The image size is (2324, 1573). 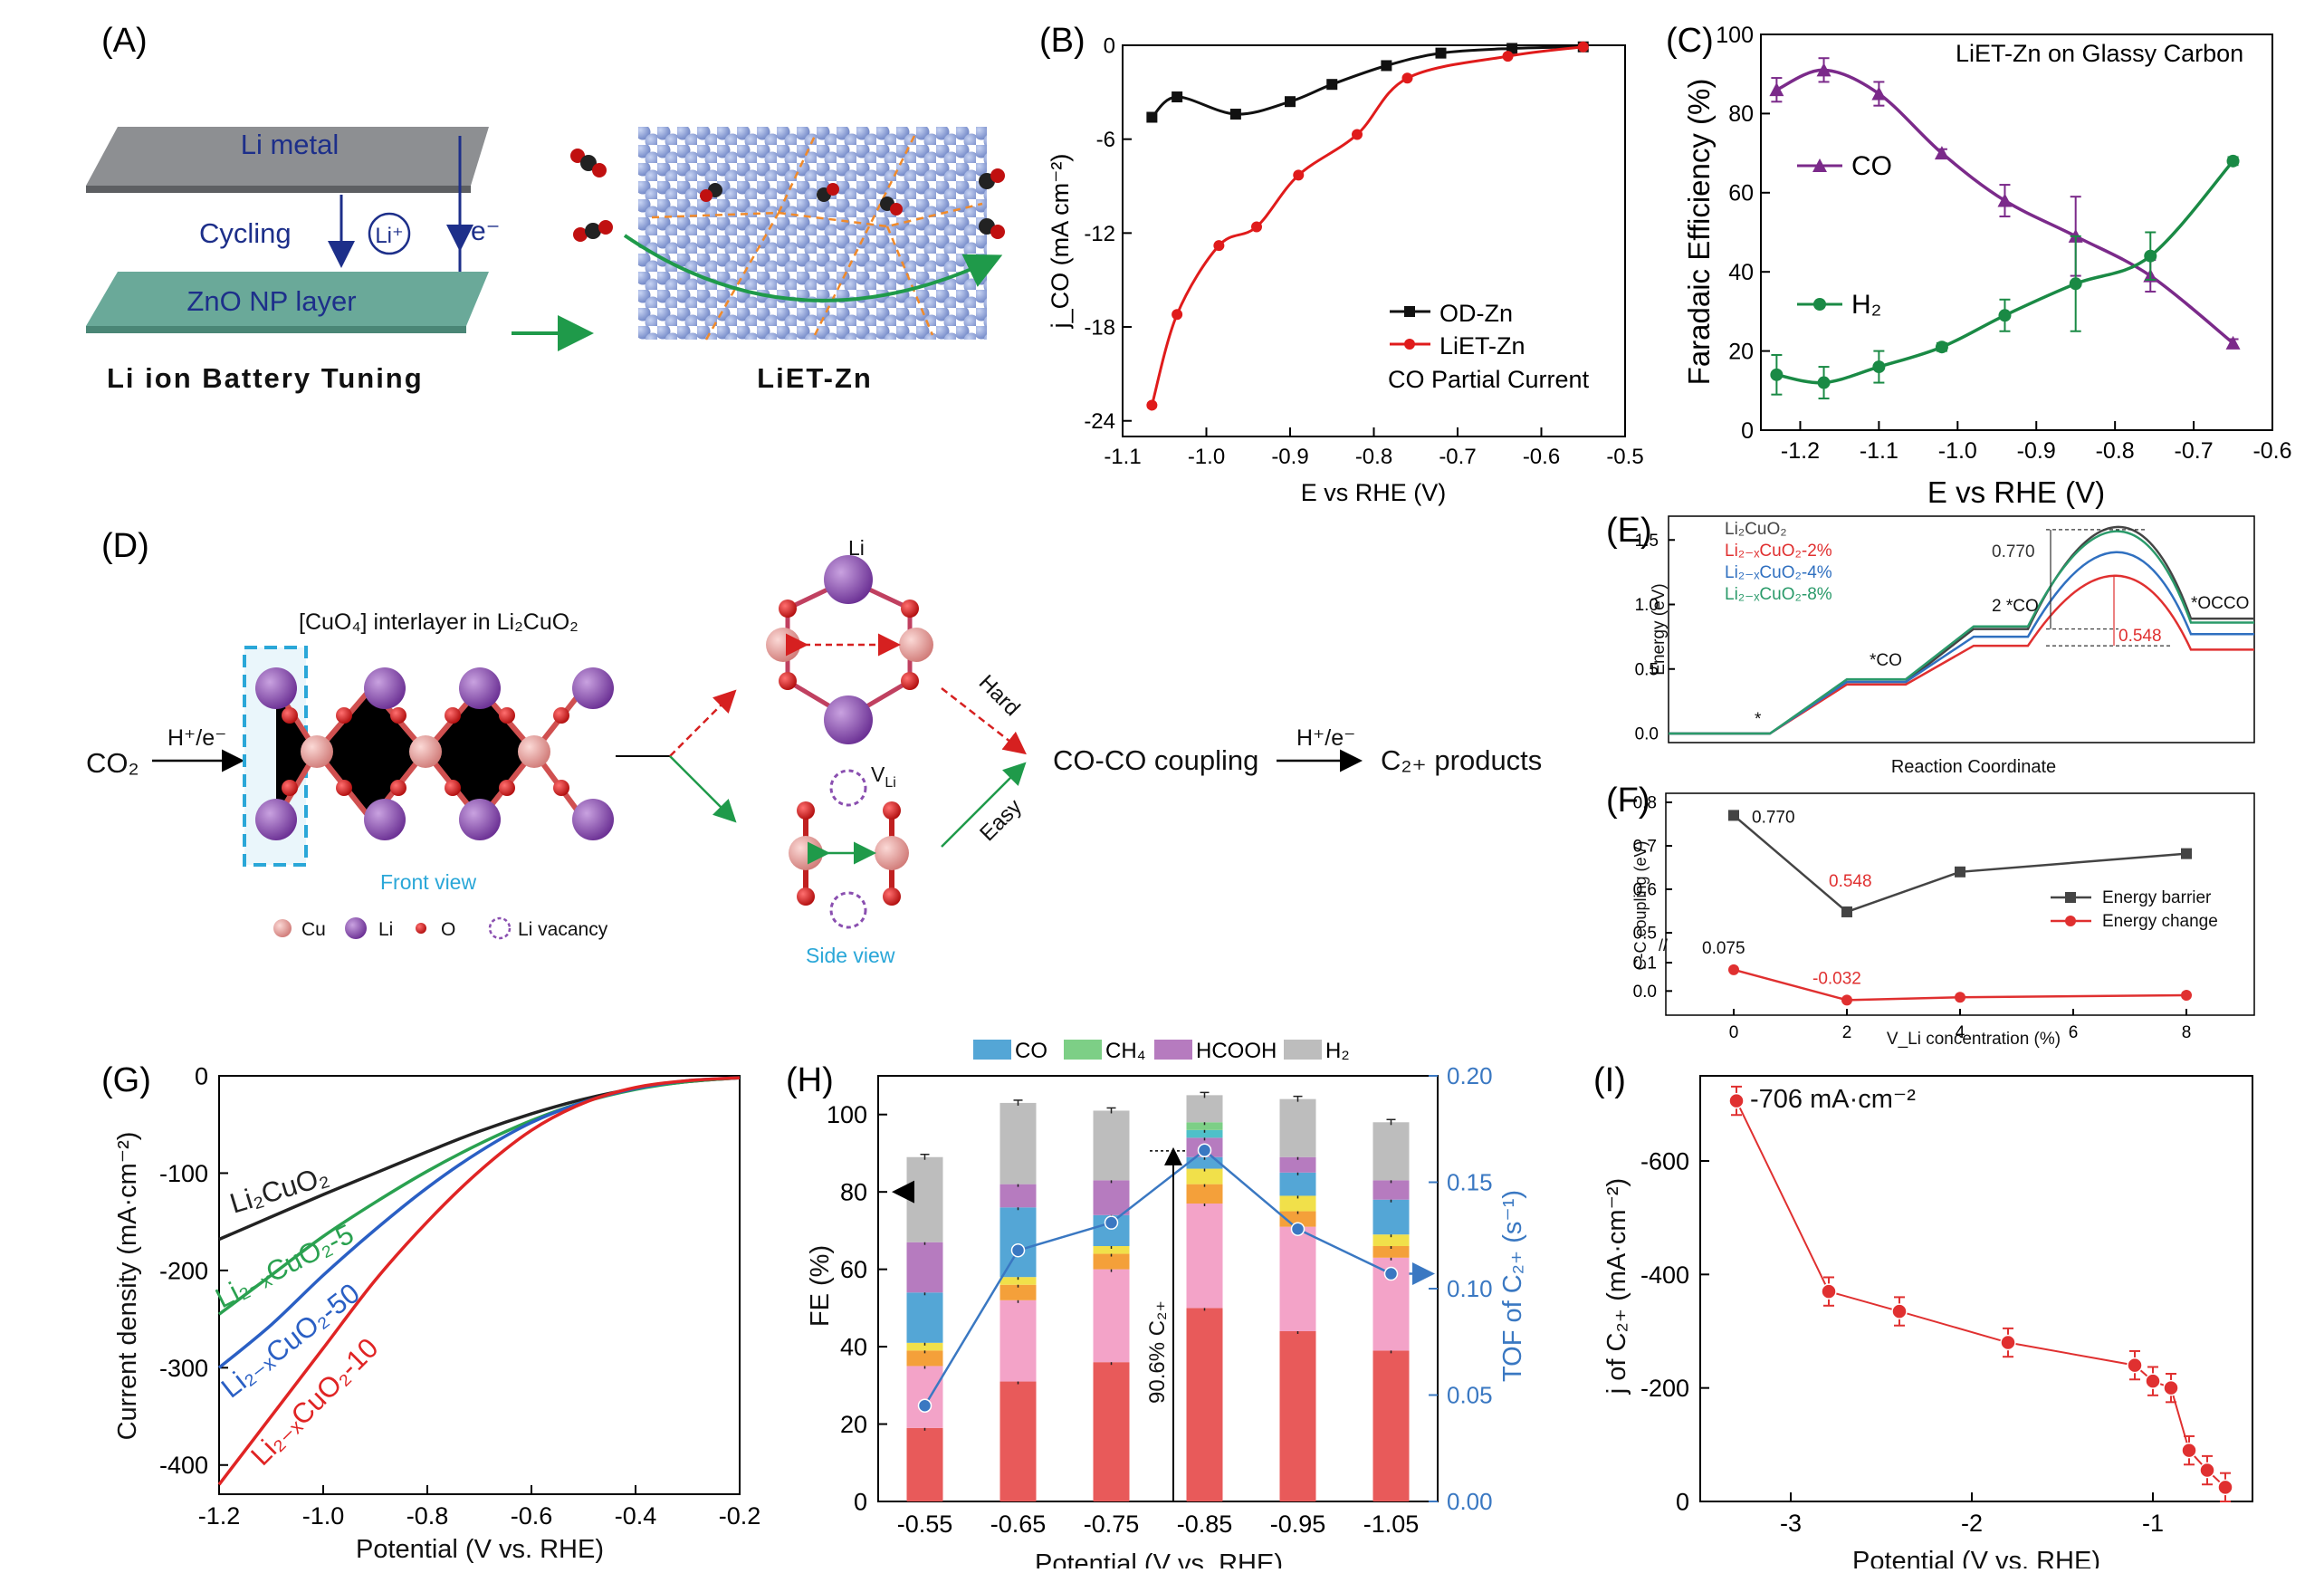 I want to click on chart-h-ytick-label: 20, so click(x=853, y=1424).